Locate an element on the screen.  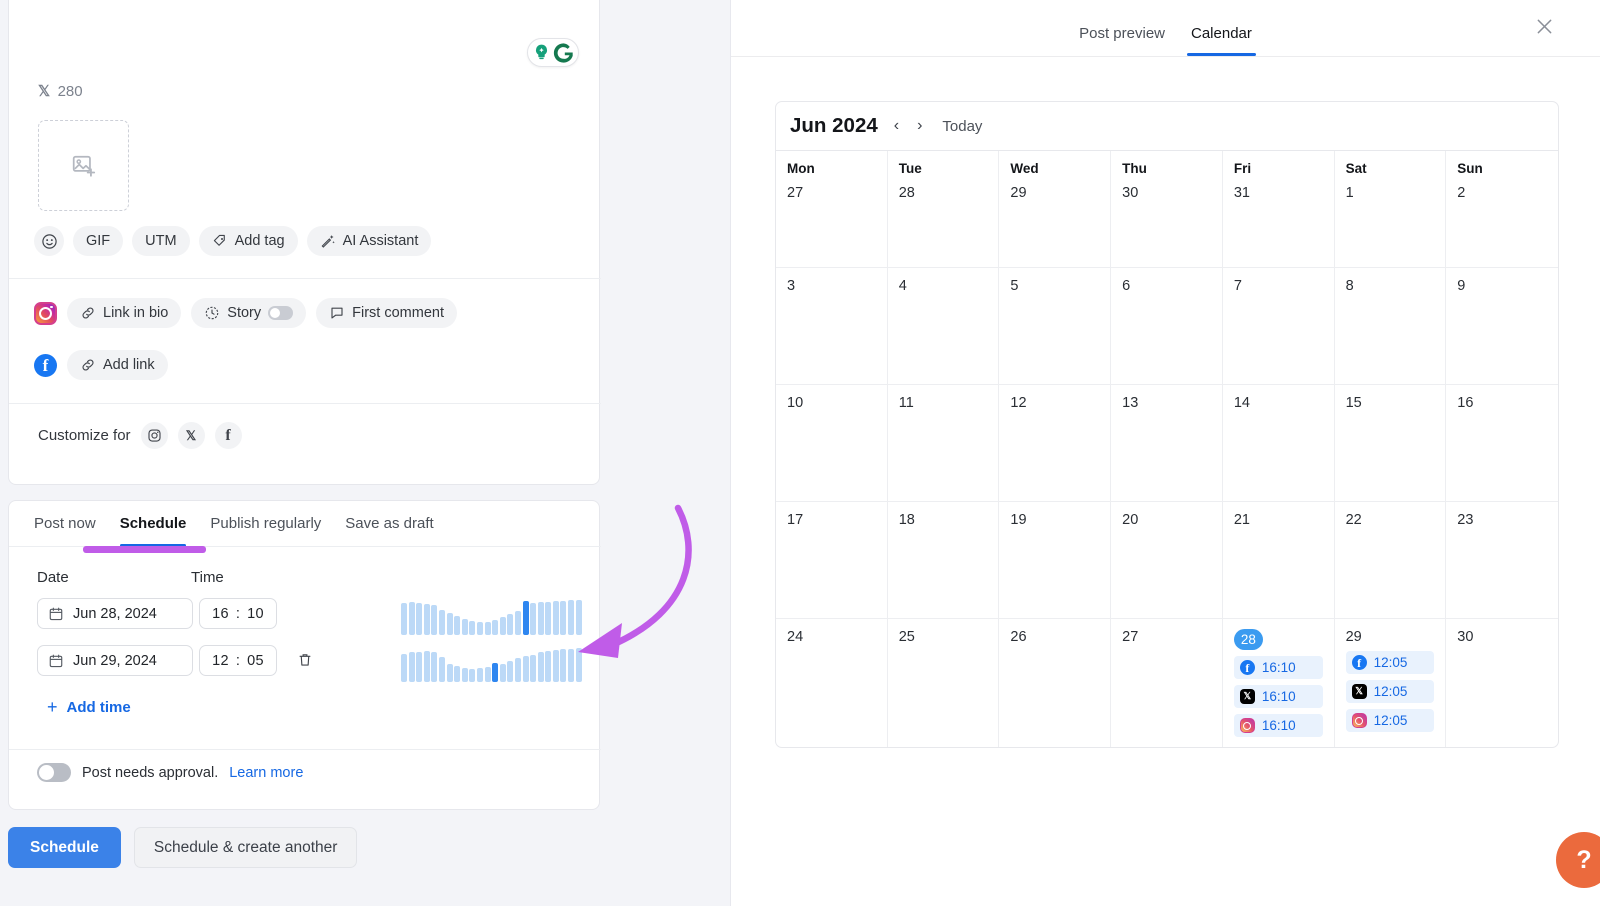
link-in-bio-button: Link in bio is located at coordinates (124, 313).